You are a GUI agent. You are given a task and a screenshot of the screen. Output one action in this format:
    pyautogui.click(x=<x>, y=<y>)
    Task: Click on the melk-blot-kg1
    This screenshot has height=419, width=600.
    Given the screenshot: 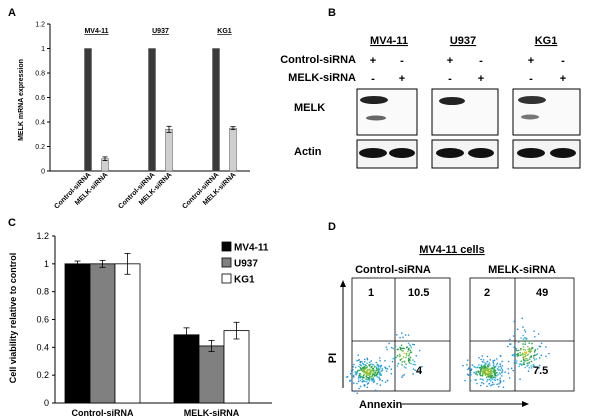 What is the action you would take?
    pyautogui.click(x=546, y=112)
    